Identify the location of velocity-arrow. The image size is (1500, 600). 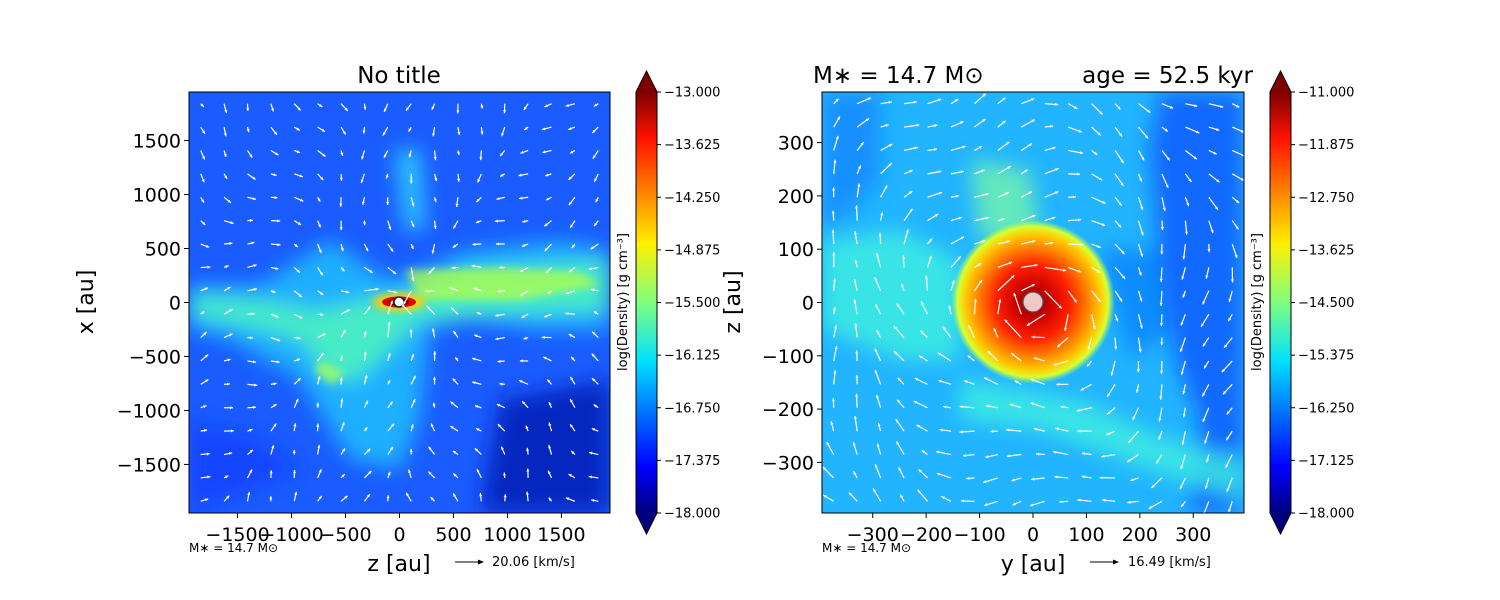
(1036, 320).